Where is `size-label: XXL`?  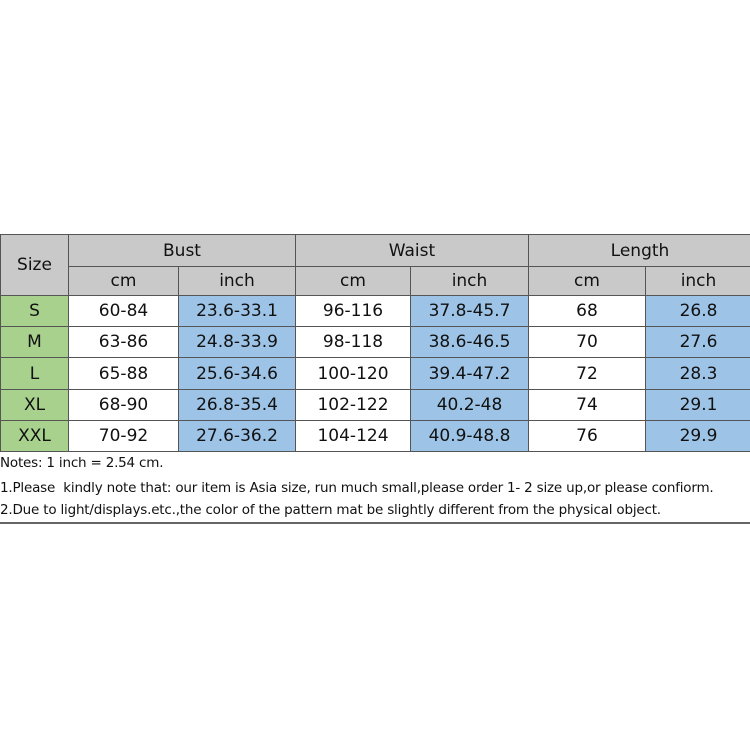 size-label: XXL is located at coordinates (34, 436).